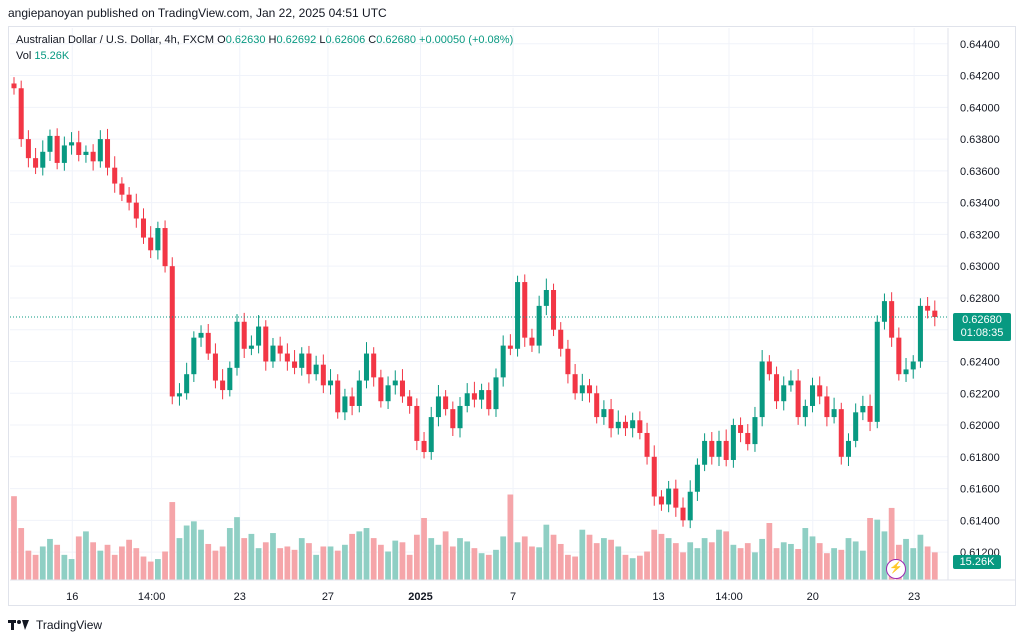 This screenshot has height=641, width=1024. I want to click on y-tick-label: 0.61800, so click(980, 458).